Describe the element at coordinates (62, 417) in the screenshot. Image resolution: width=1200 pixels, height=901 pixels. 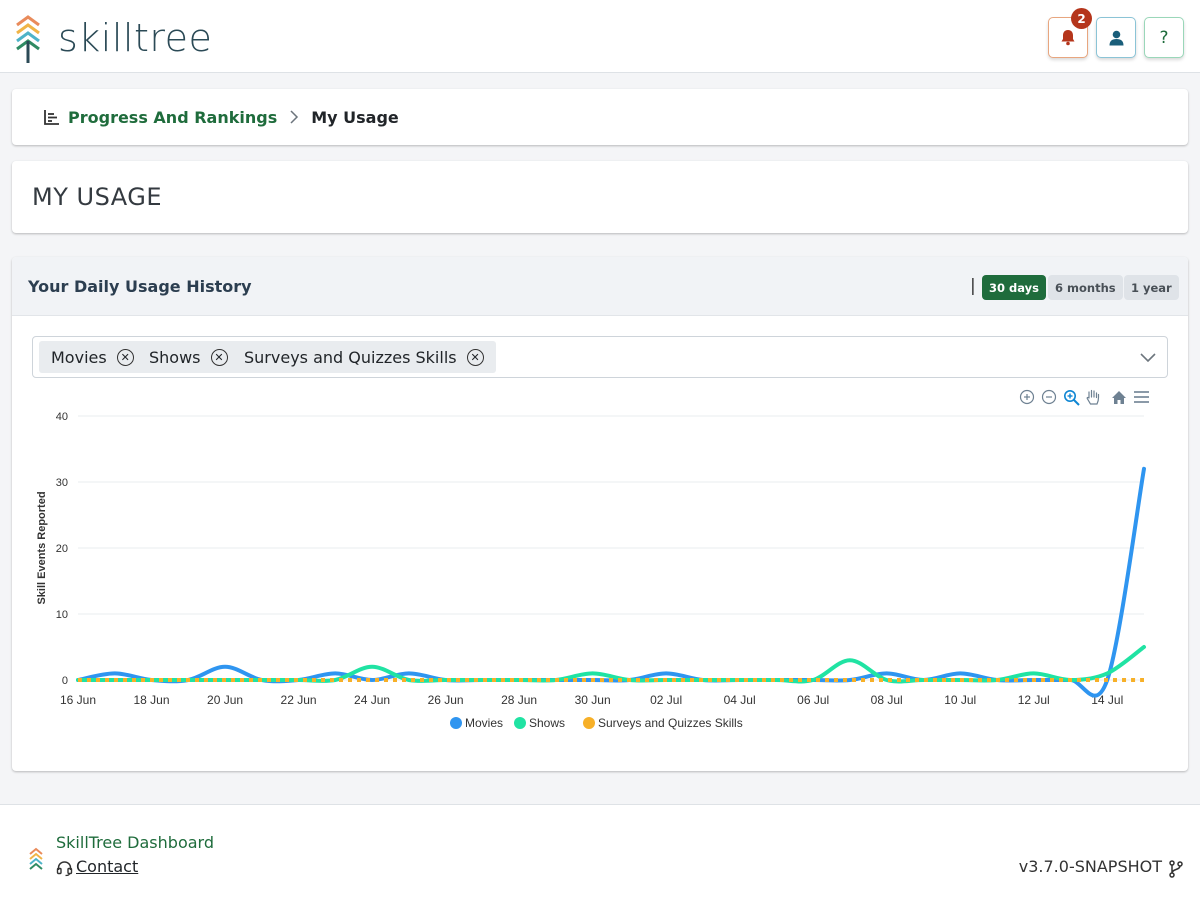
I see `y-tick-label: 40` at that location.